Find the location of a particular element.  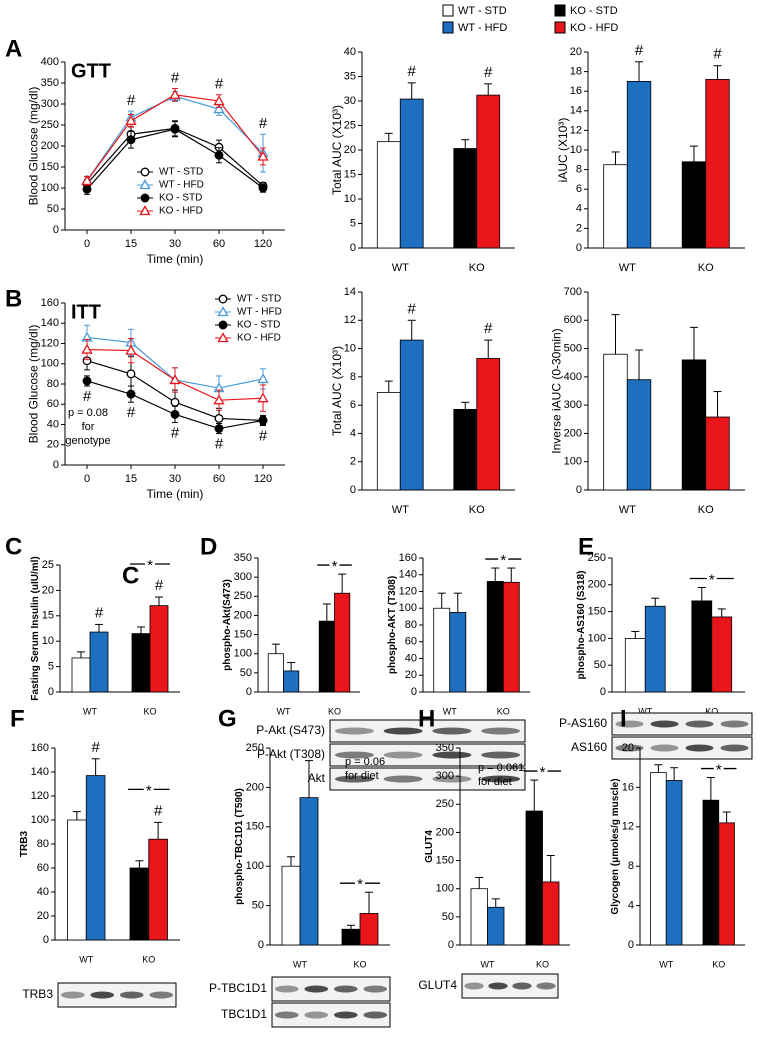

y-tick-label: 35 is located at coordinates (350, 76).